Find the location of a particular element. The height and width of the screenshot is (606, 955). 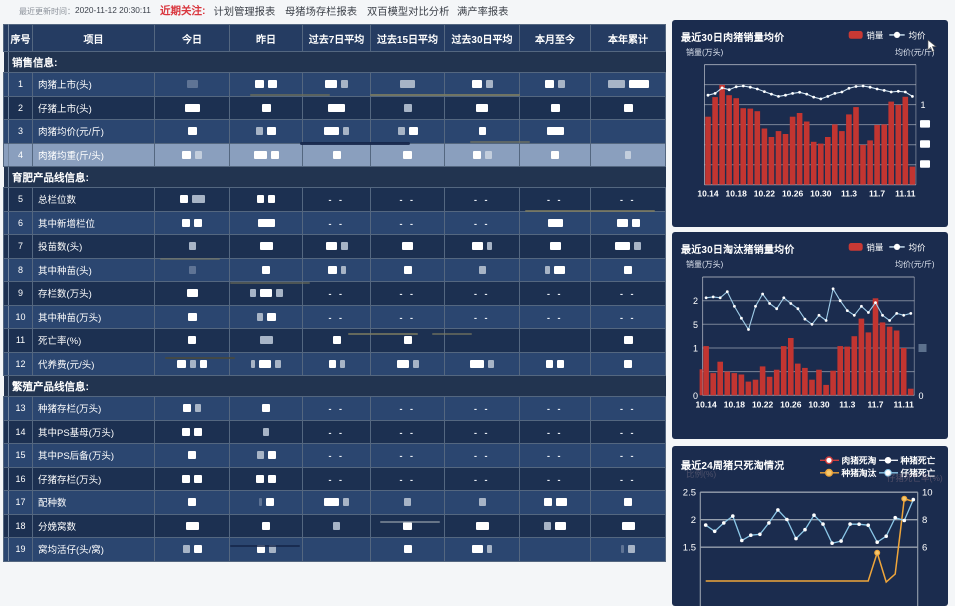

svg-text: 仔猪死亡 is located at coordinates (918, 472).